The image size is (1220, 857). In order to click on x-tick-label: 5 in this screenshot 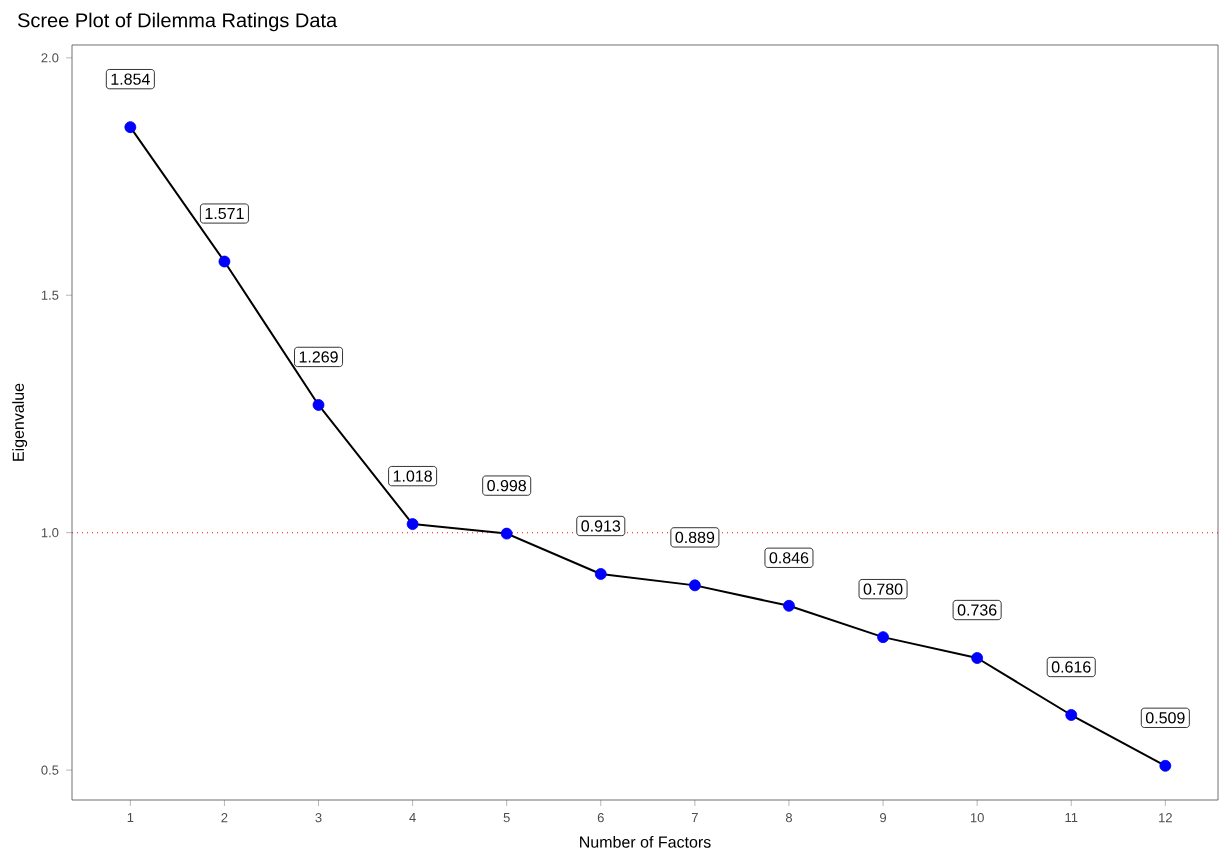, I will do `click(506, 818)`.